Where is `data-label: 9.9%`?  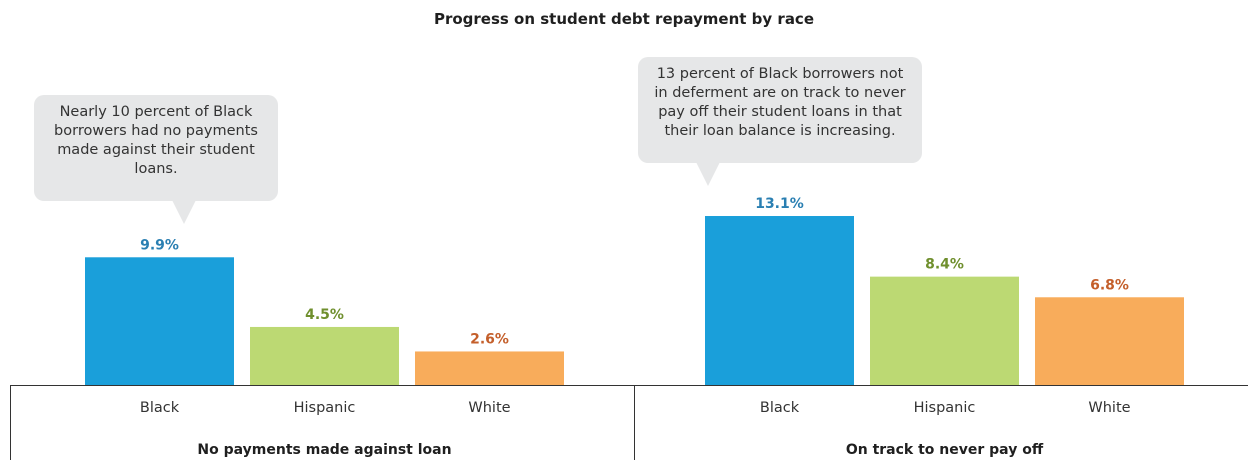 data-label: 9.9% is located at coordinates (159, 245).